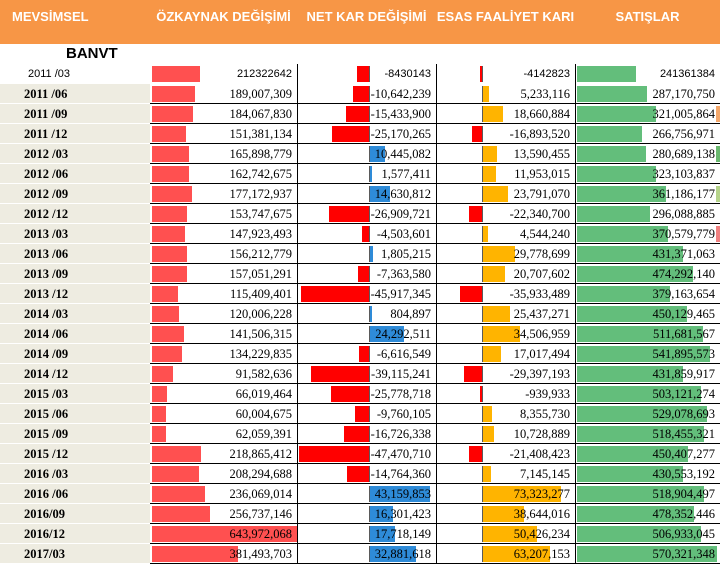 Image resolution: width=720 pixels, height=564 pixels. What do you see at coordinates (366, 94) in the screenshot?
I see `net-profit-change-cell: -10,642,239` at bounding box center [366, 94].